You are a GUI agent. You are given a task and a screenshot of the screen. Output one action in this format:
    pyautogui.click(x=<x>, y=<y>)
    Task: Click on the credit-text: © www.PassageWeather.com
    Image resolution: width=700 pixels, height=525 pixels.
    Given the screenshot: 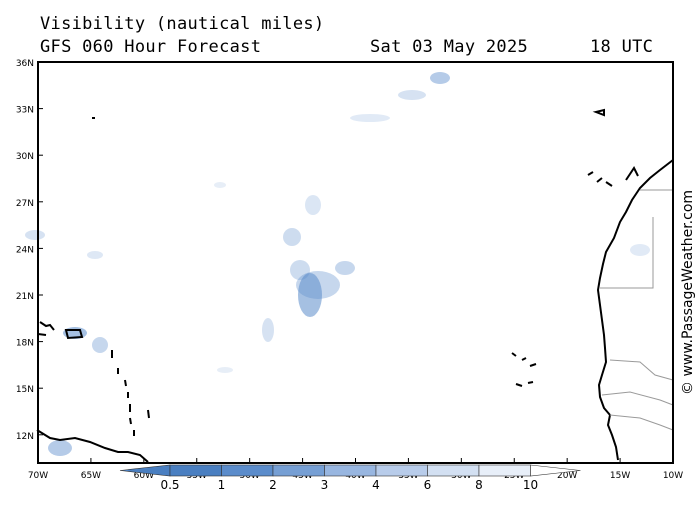 What is the action you would take?
    pyautogui.click(x=688, y=292)
    